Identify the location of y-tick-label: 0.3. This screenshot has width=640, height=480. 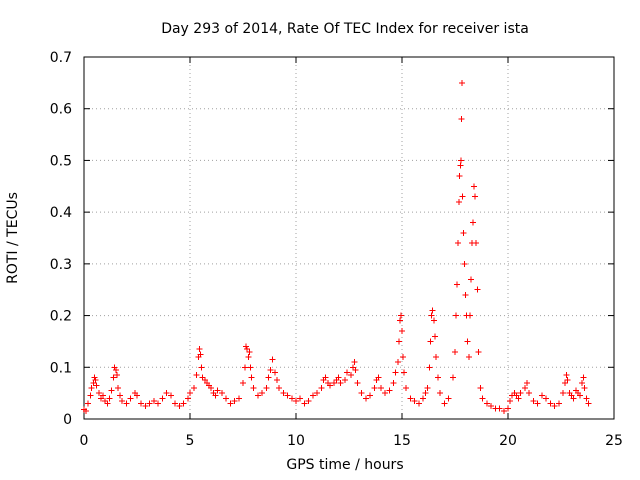
(61, 265).